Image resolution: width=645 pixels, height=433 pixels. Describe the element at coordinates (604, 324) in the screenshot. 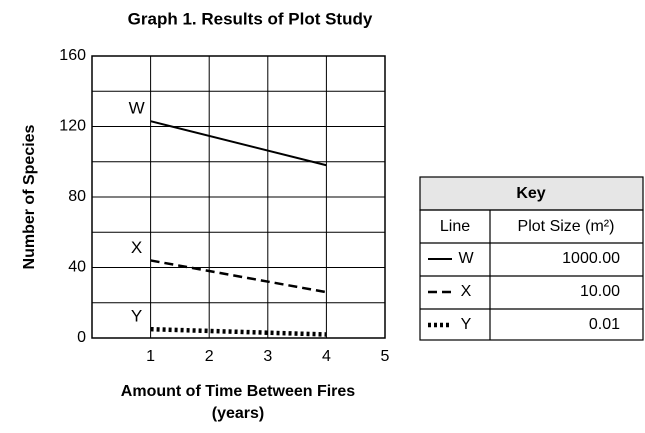

I see `key-plot-size: 0.01` at that location.